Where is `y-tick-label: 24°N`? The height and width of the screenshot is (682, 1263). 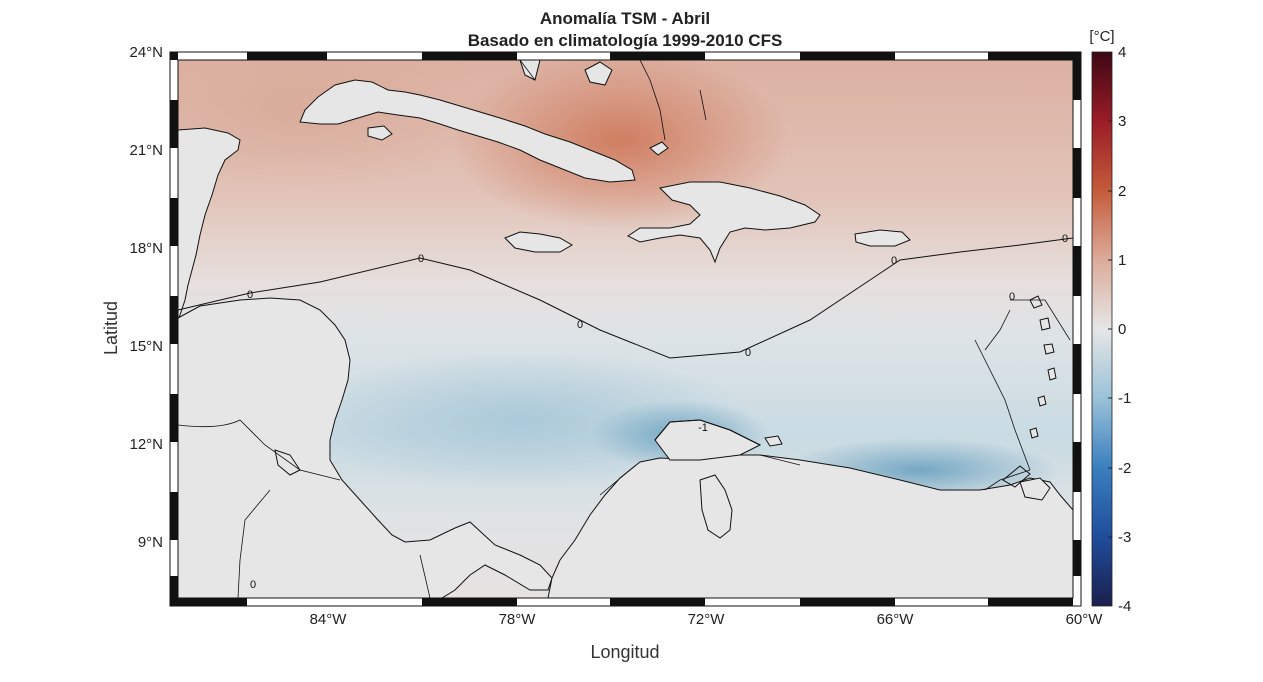
y-tick-label: 24°N is located at coordinates (146, 52).